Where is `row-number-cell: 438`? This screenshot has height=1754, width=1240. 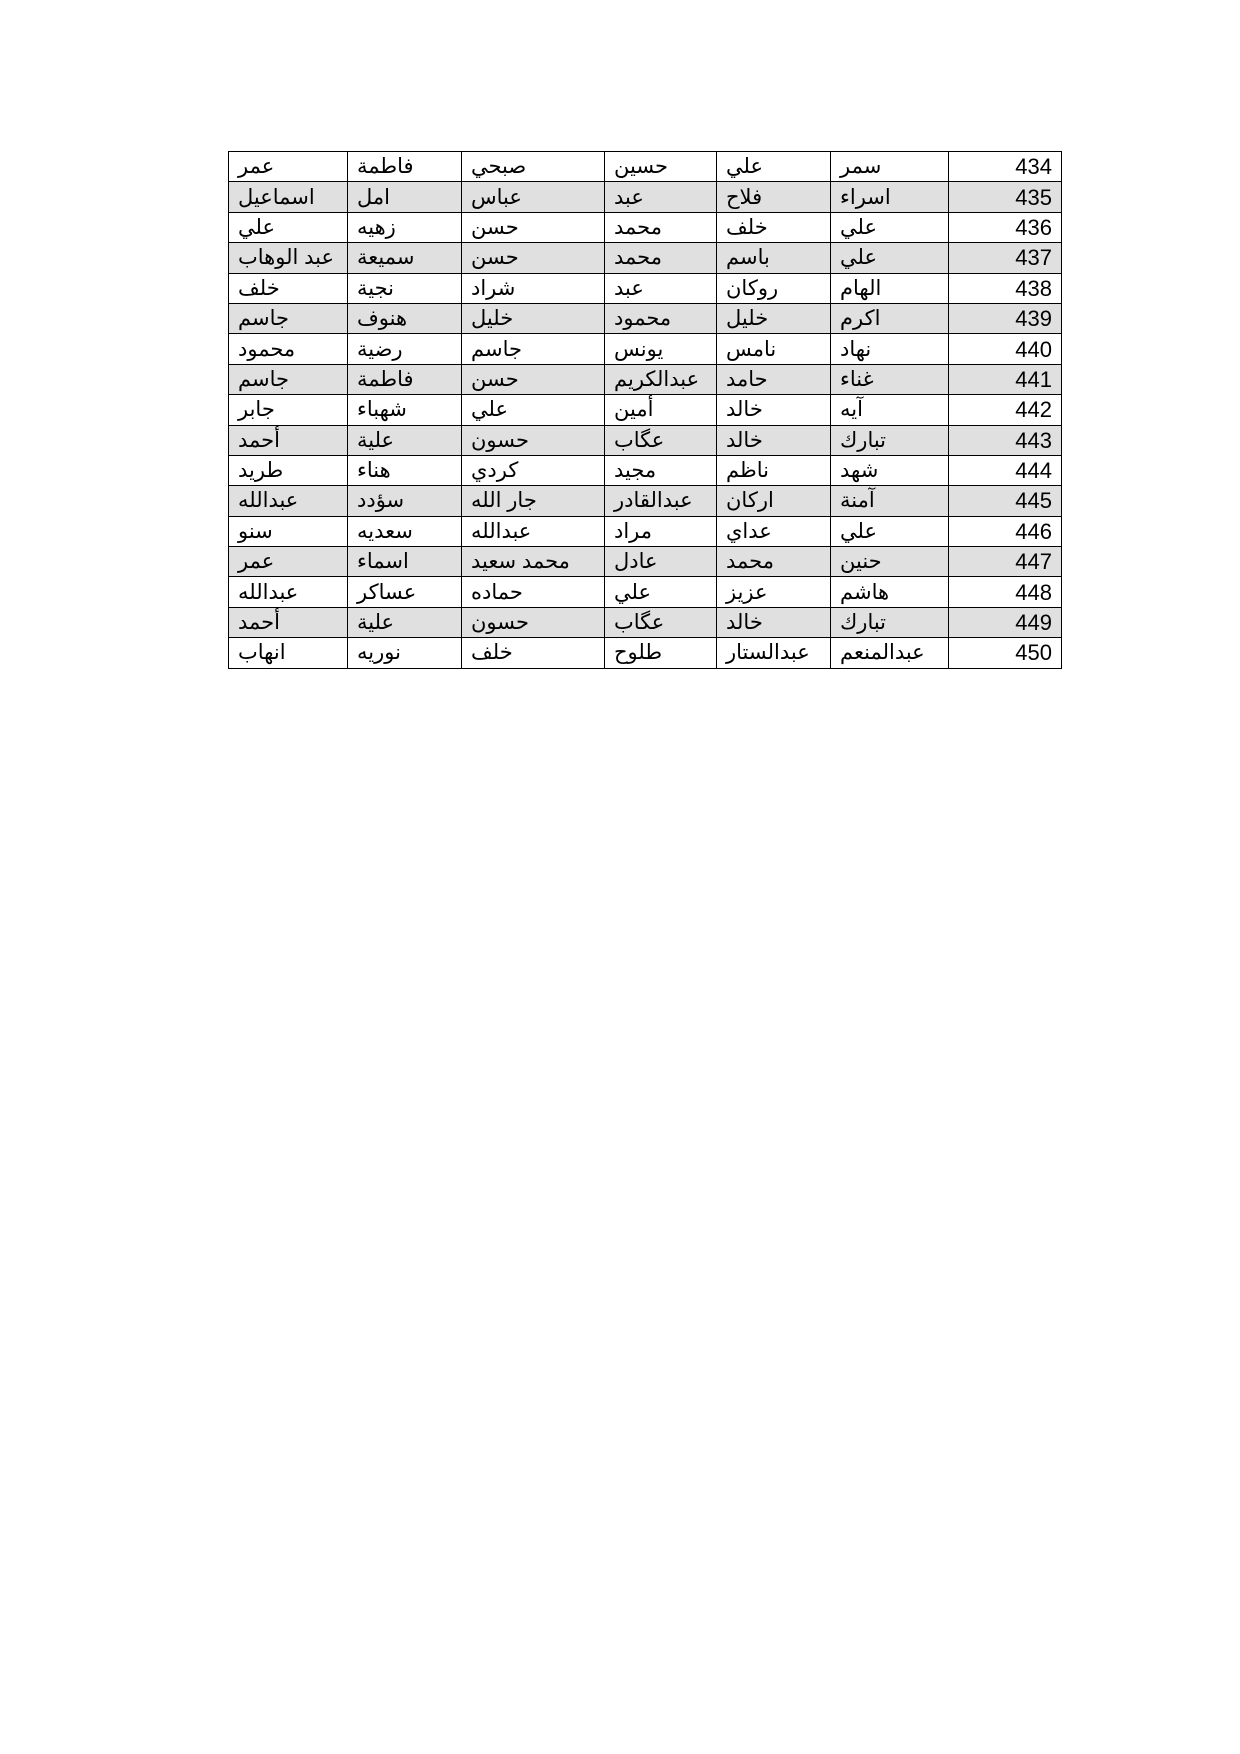
row-number-cell: 438 is located at coordinates (1005, 288).